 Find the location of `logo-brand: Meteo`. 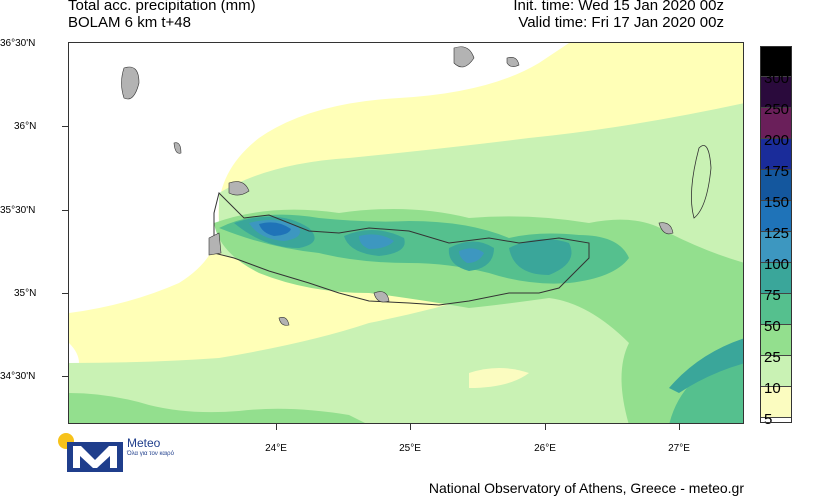

logo-brand: Meteo is located at coordinates (144, 443).